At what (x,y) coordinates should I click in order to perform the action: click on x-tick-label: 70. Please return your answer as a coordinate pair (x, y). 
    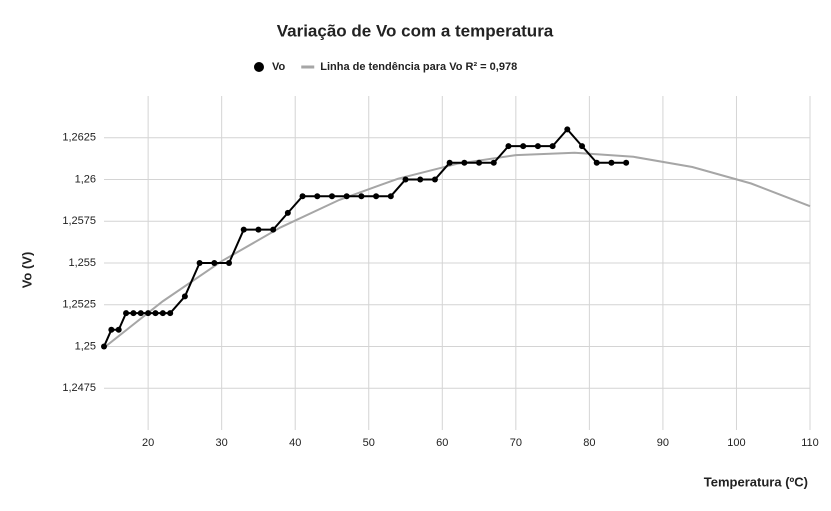
    Looking at the image, I should click on (516, 443).